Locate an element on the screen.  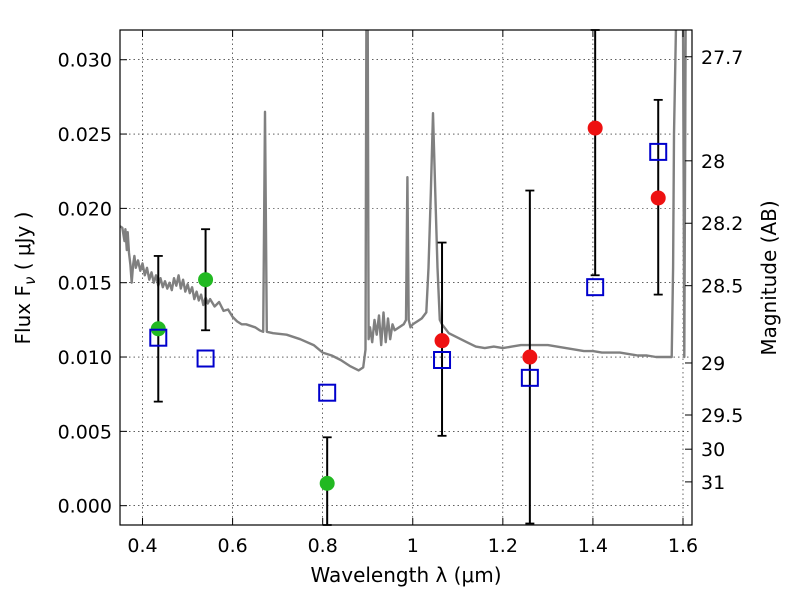
y-tick-label: 0.010 is located at coordinates (85, 358).